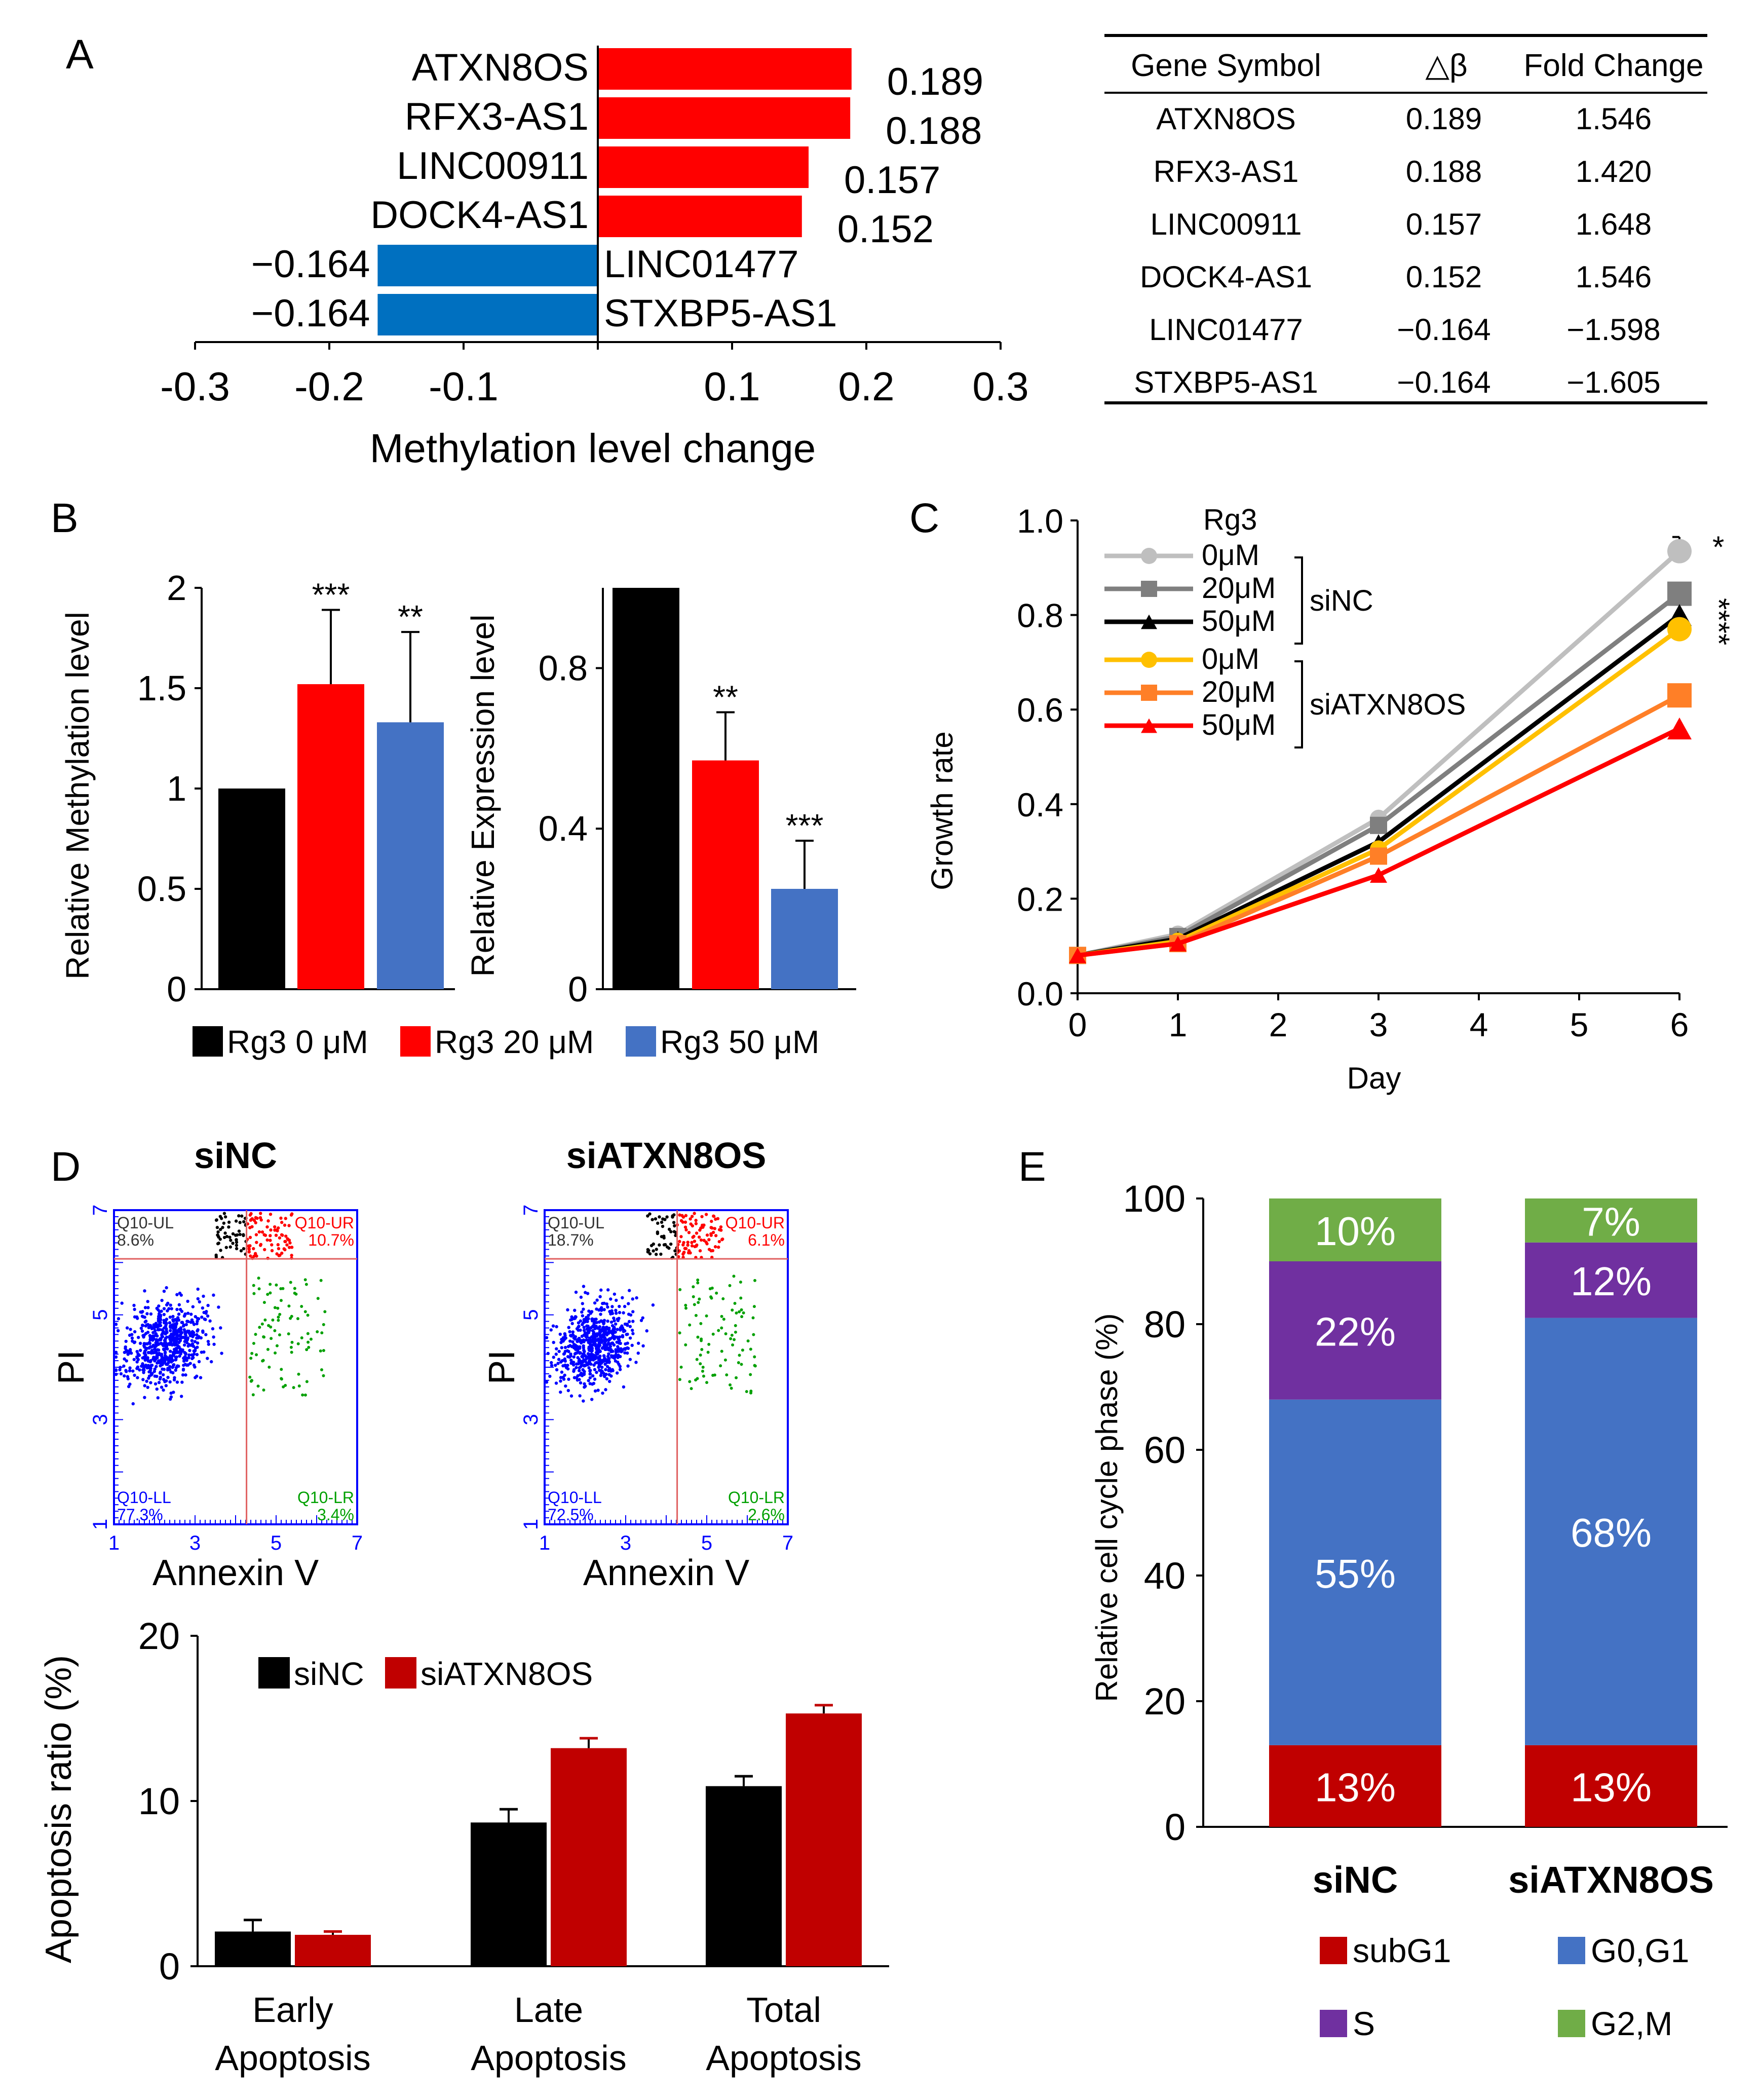  What do you see at coordinates (325, 1497) in the screenshot?
I see `flow-lr-label: Q10-LR` at bounding box center [325, 1497].